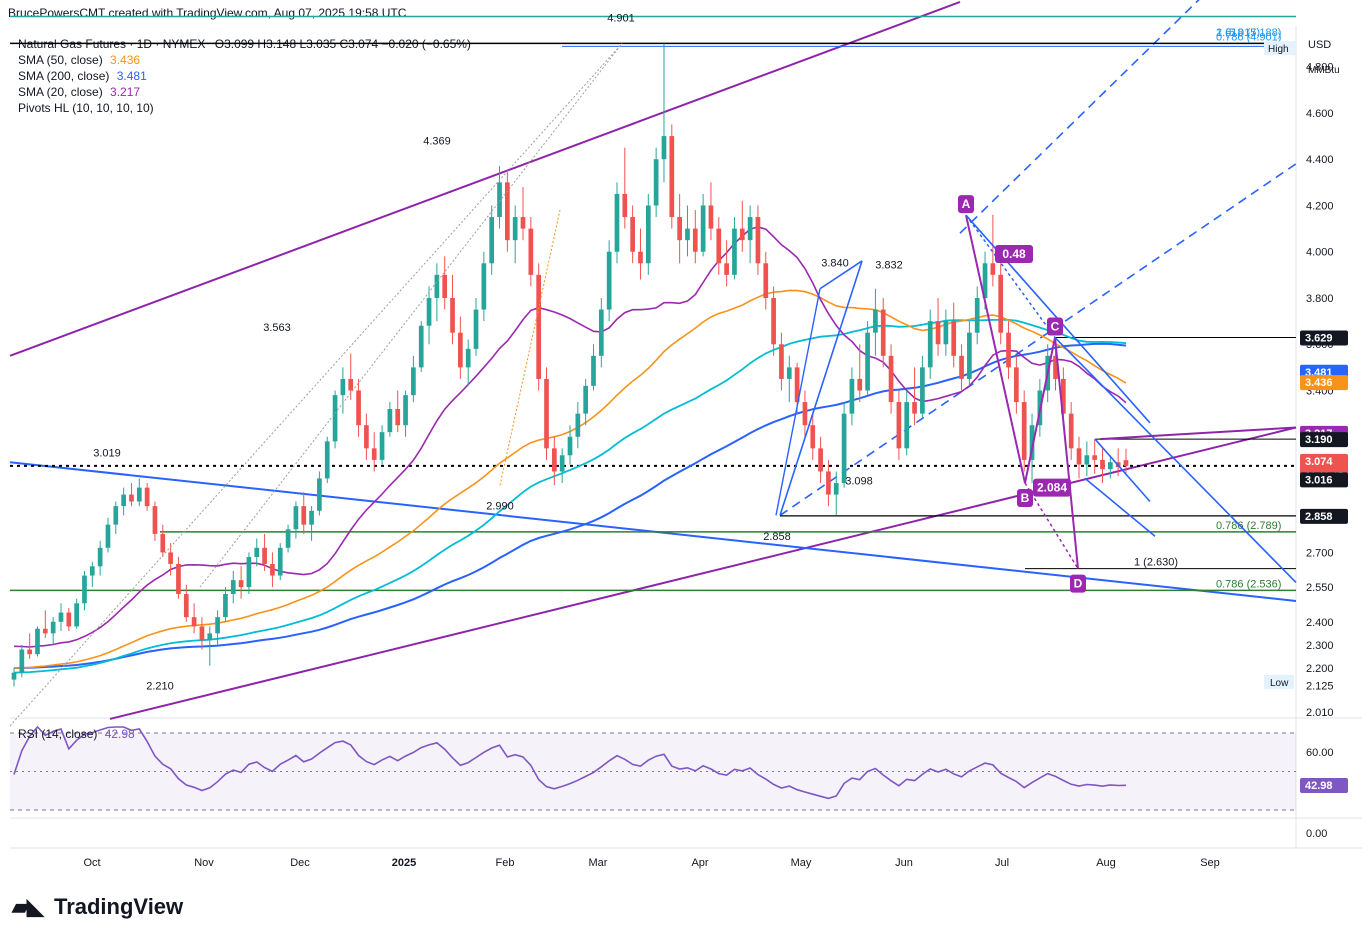 The width and height of the screenshot is (1372, 936). I want to click on abcd-point-label: B, so click(1025, 498).